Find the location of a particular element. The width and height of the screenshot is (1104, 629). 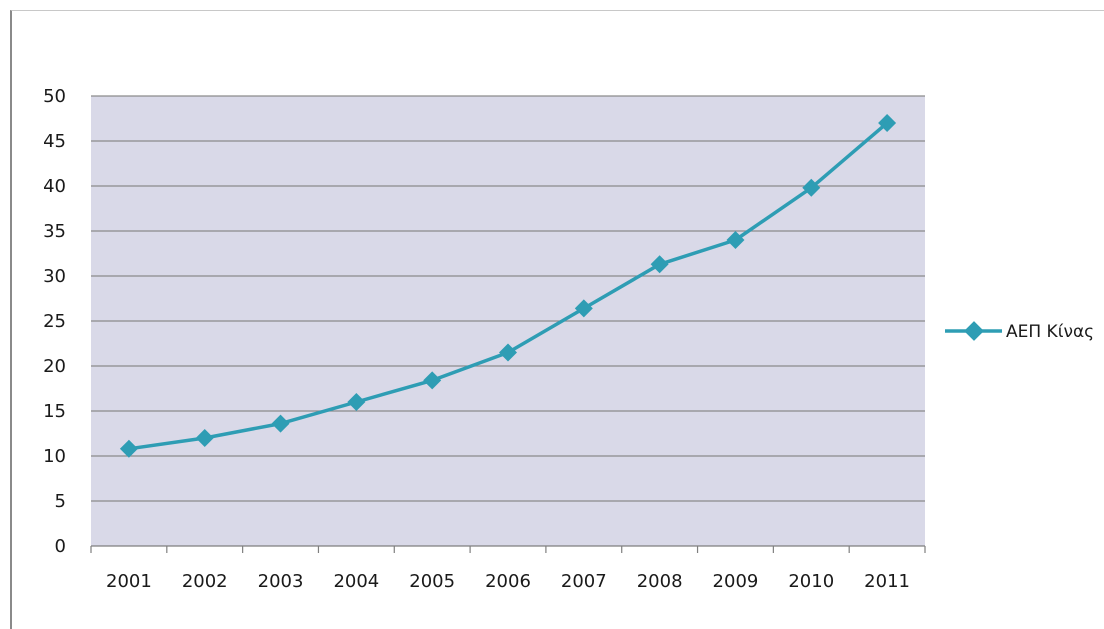

legend: ΑΕΠ Κίνας is located at coordinates (1019, 331).